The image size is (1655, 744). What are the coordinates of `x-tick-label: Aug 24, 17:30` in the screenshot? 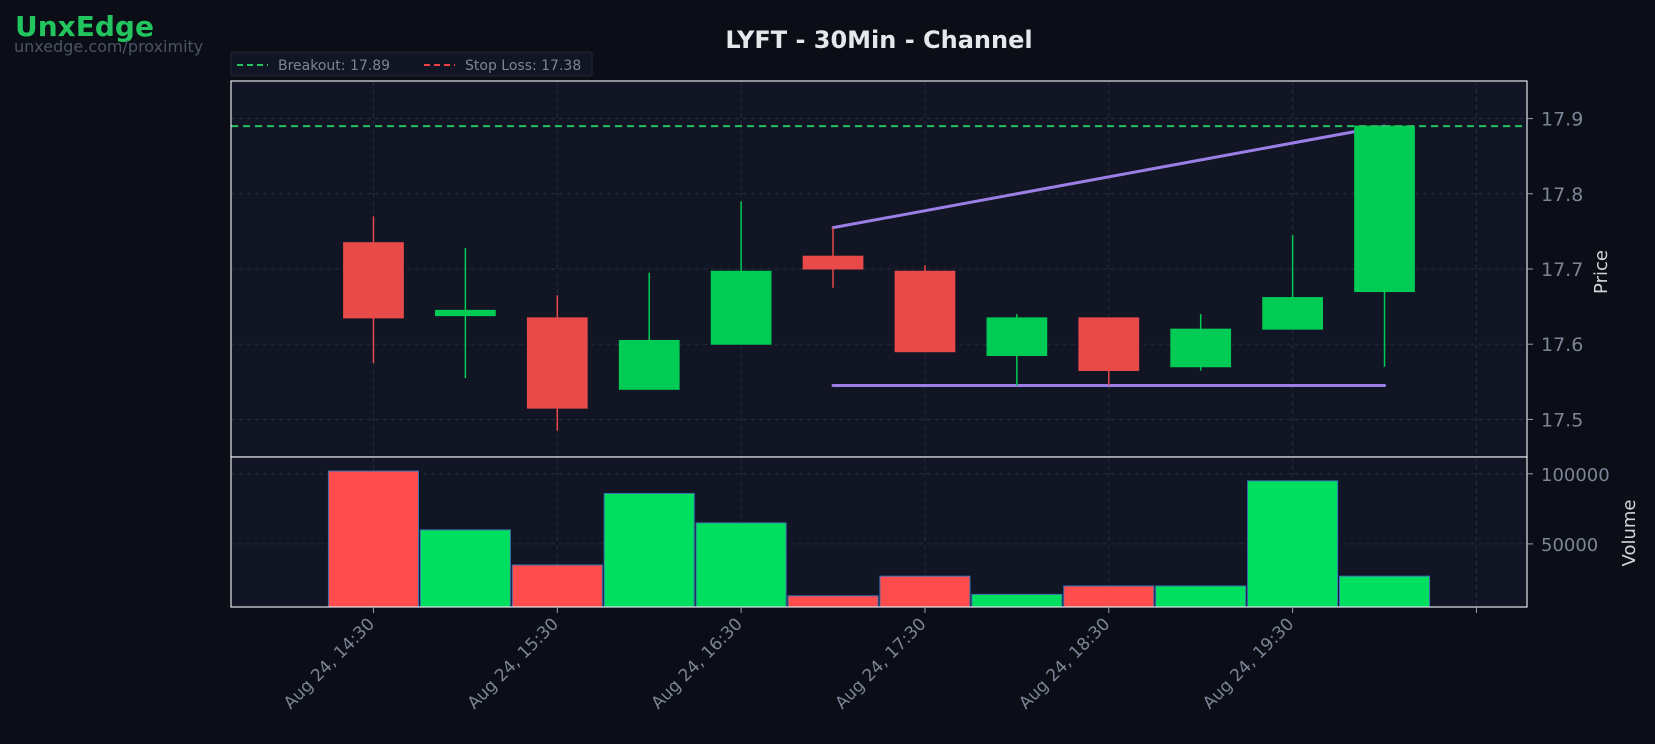 It's located at (880, 663).